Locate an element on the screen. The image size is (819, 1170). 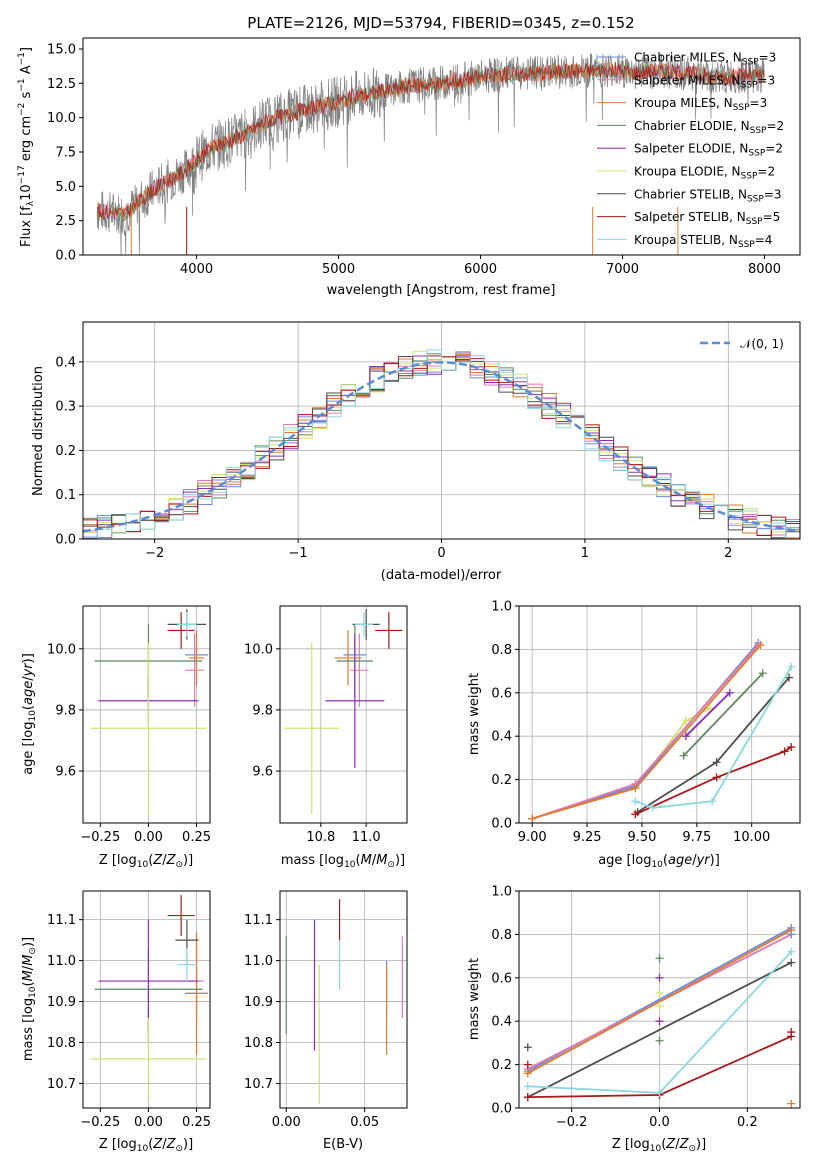
series-line-salpeter_stelib is located at coordinates (713, 781).